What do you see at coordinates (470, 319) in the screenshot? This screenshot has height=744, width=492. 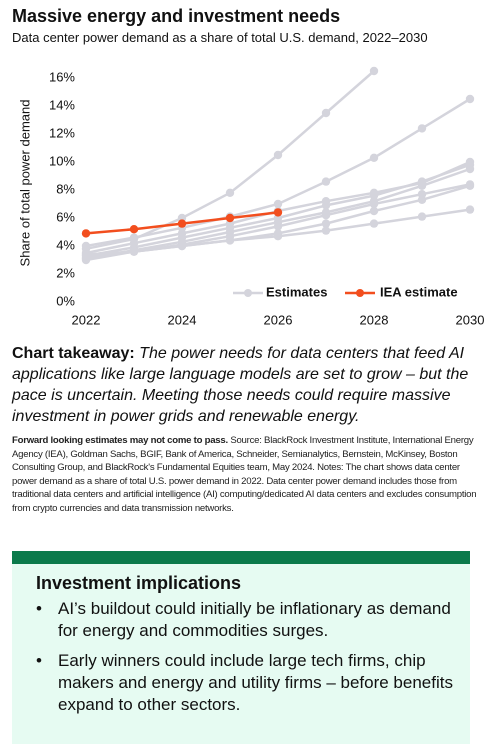 I see `x-tick-label: 2030` at bounding box center [470, 319].